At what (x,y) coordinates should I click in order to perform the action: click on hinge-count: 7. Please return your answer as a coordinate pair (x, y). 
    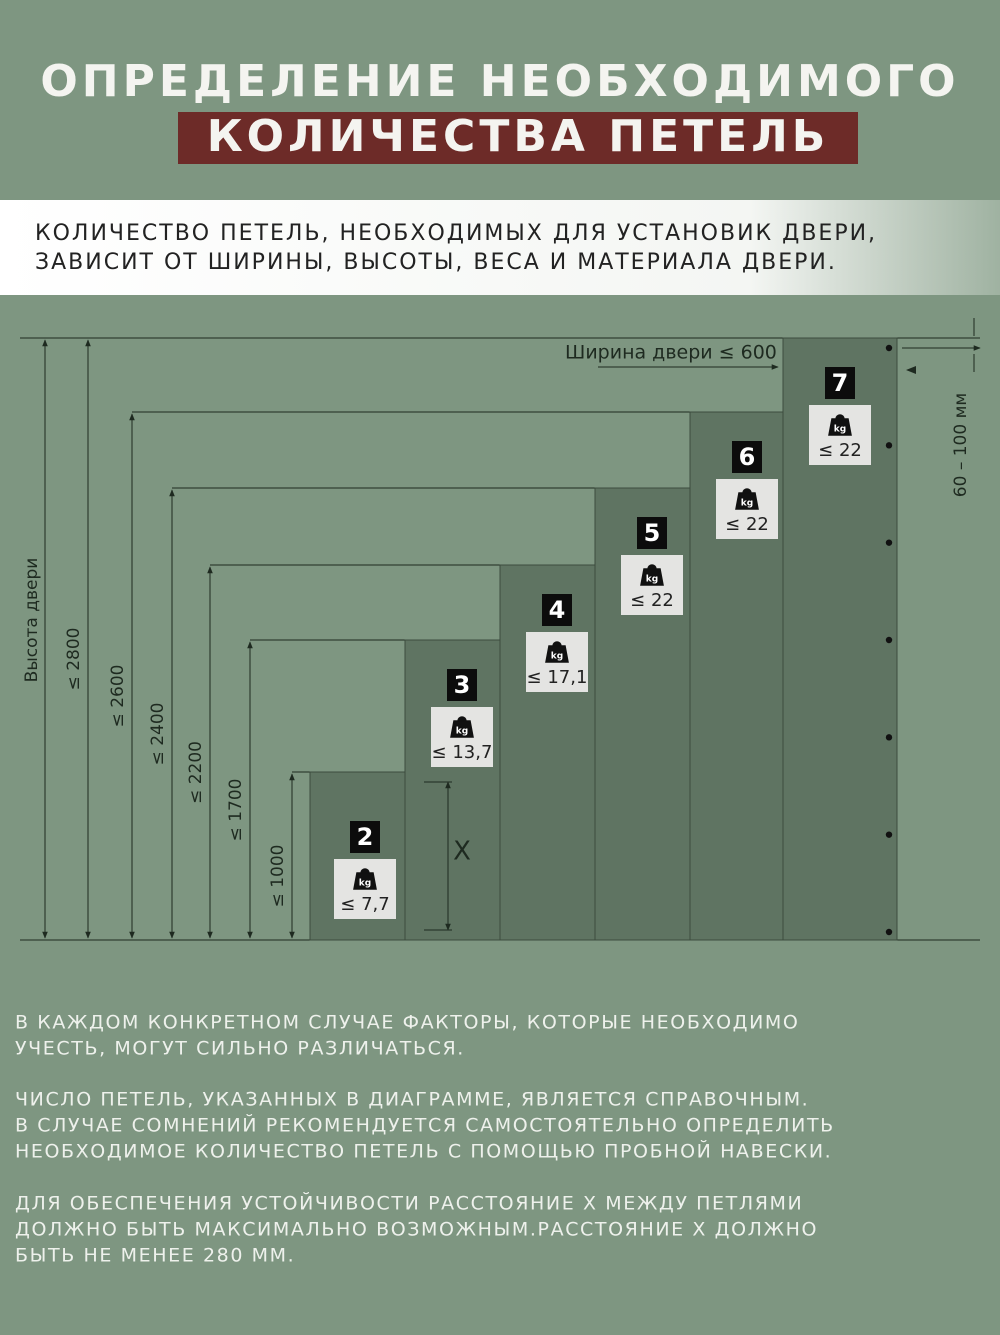
    Looking at the image, I should click on (840, 383).